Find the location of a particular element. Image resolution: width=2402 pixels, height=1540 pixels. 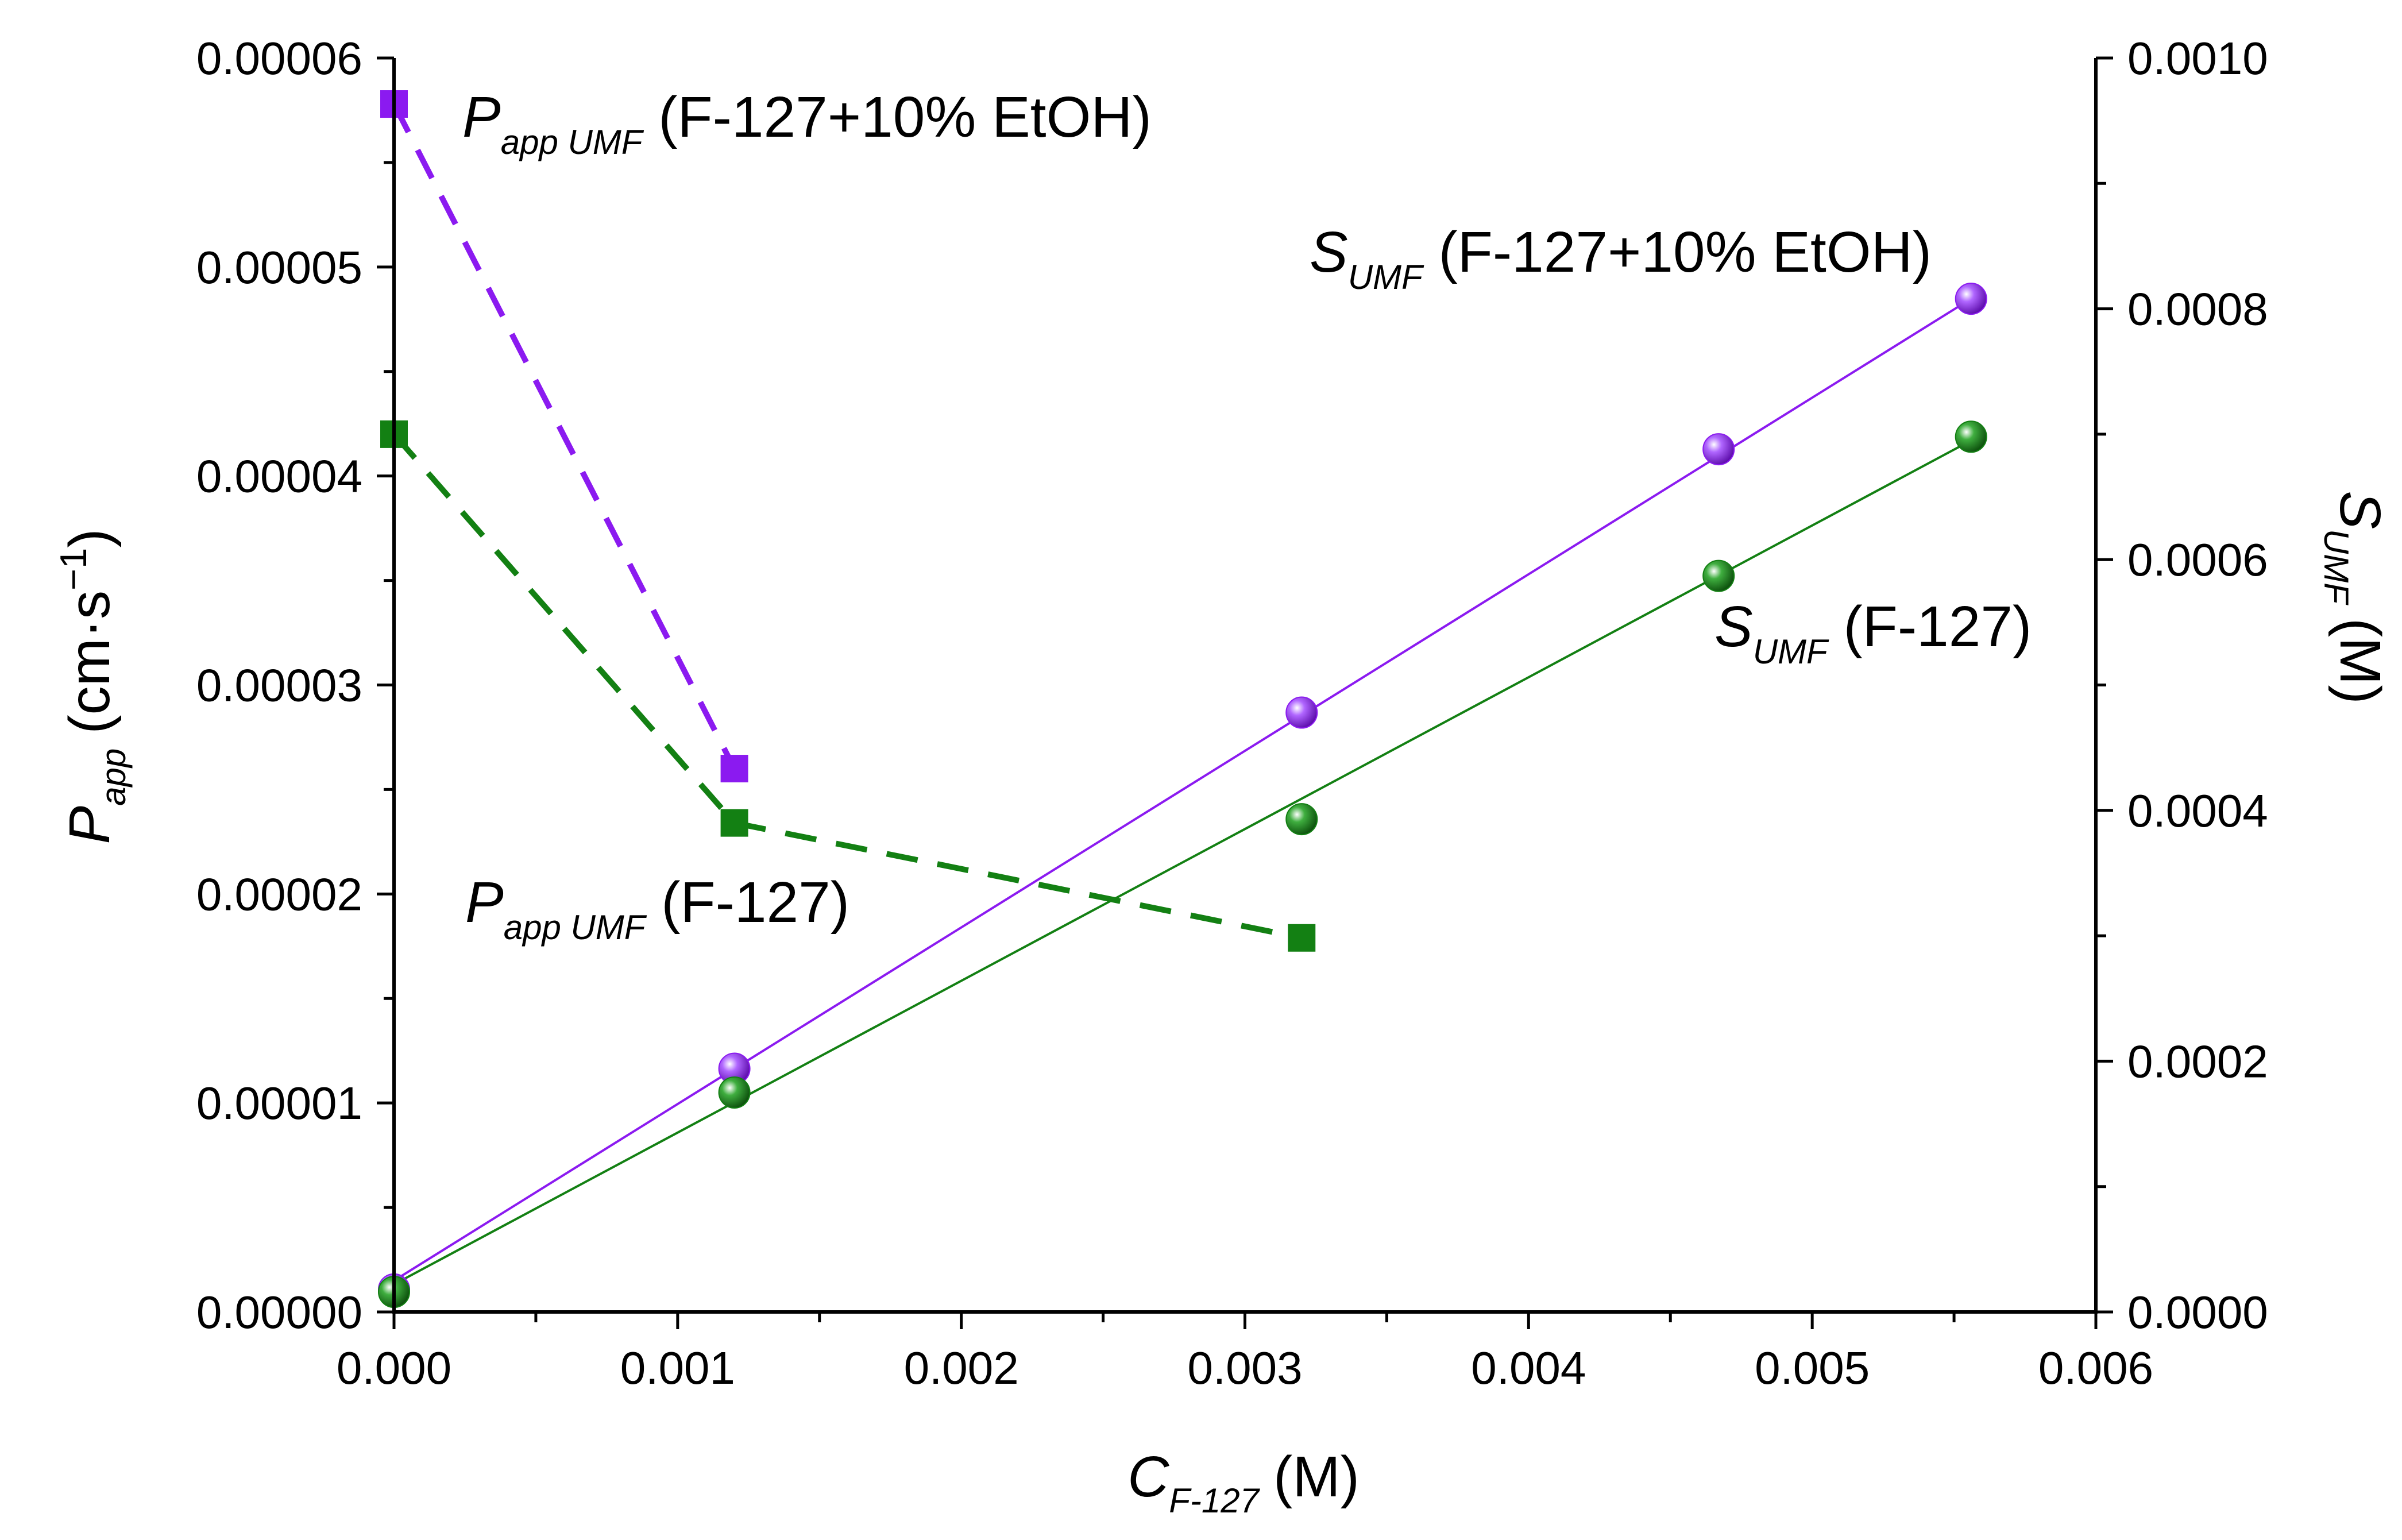

annotation-papp-etoh: Papp UMF (F-127+10% EtOH) is located at coordinates (807, 123).